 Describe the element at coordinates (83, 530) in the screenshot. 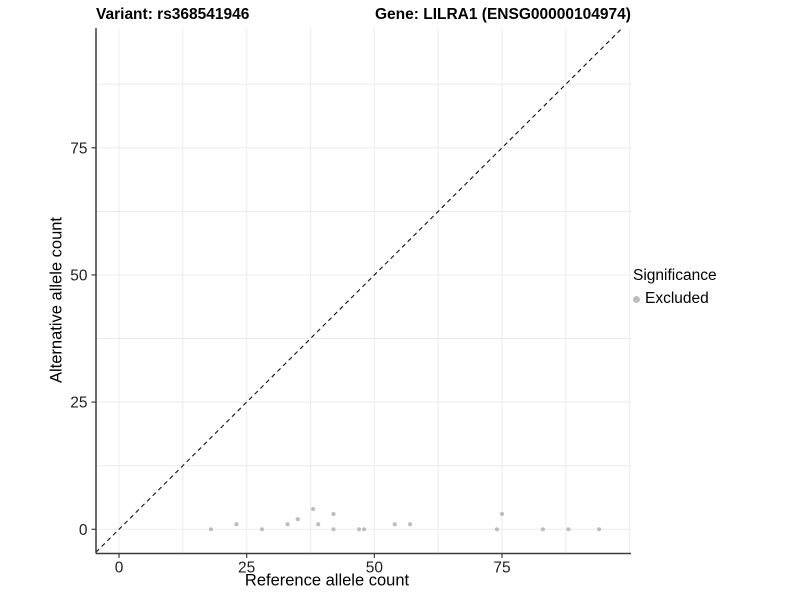

I see `y-tick-label: 0` at that location.